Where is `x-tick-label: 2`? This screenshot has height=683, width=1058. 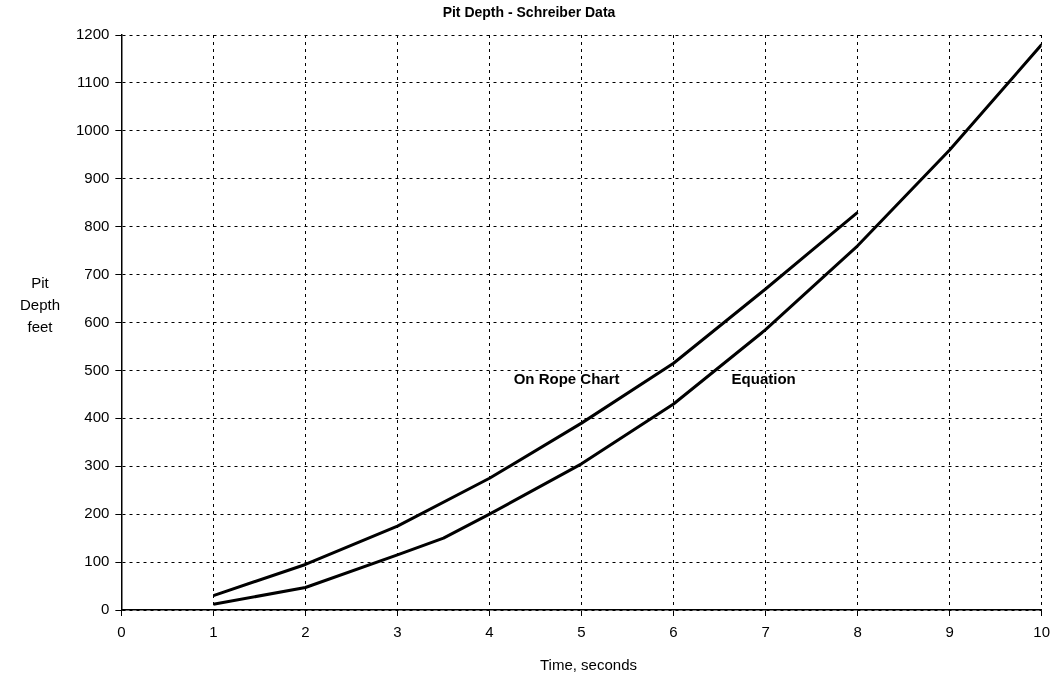 x-tick-label: 2 is located at coordinates (305, 632).